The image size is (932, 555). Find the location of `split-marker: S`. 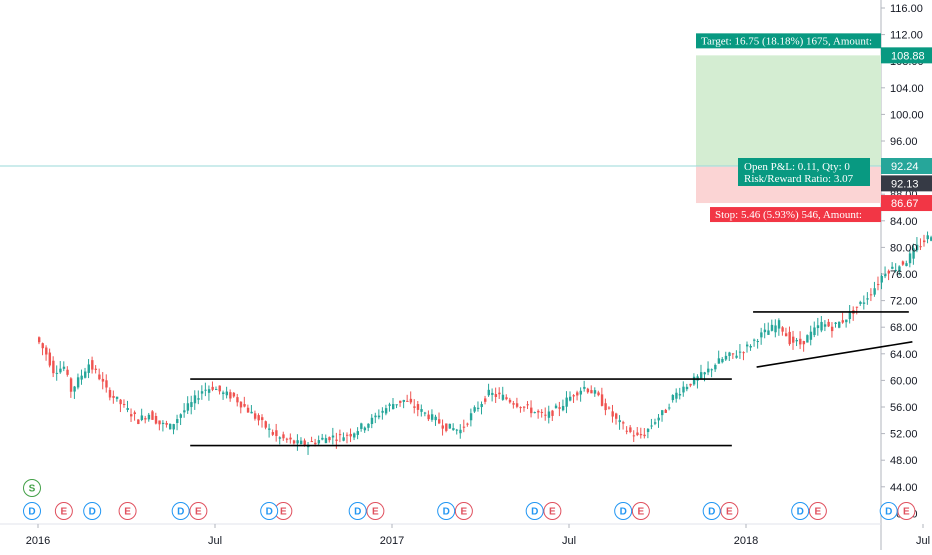

split-marker: S is located at coordinates (32, 488).